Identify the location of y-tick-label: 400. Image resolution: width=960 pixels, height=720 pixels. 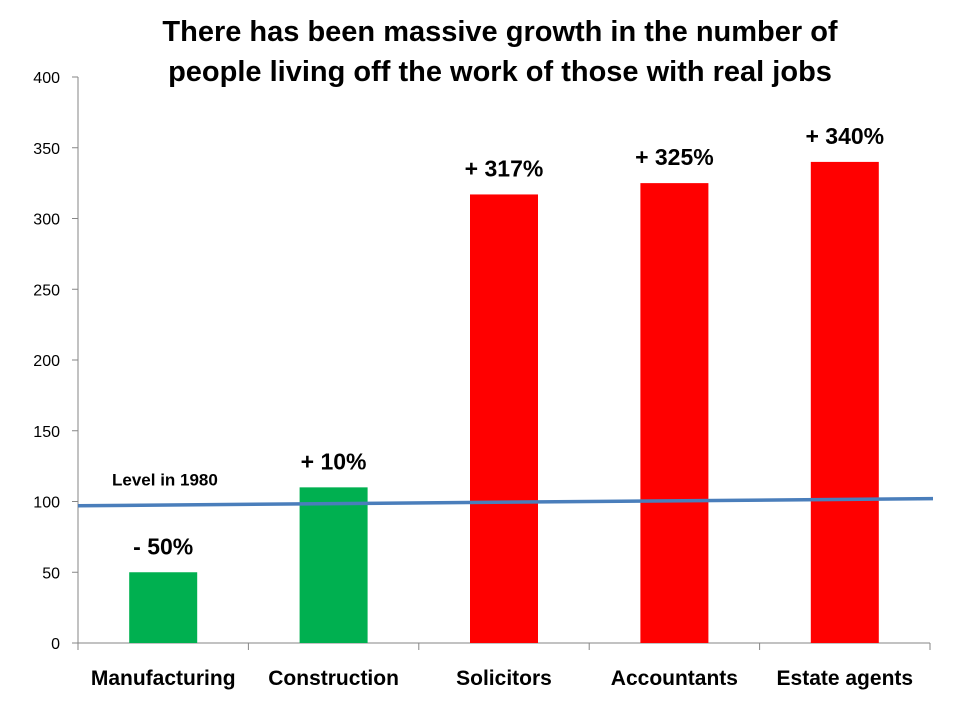
(46, 78).